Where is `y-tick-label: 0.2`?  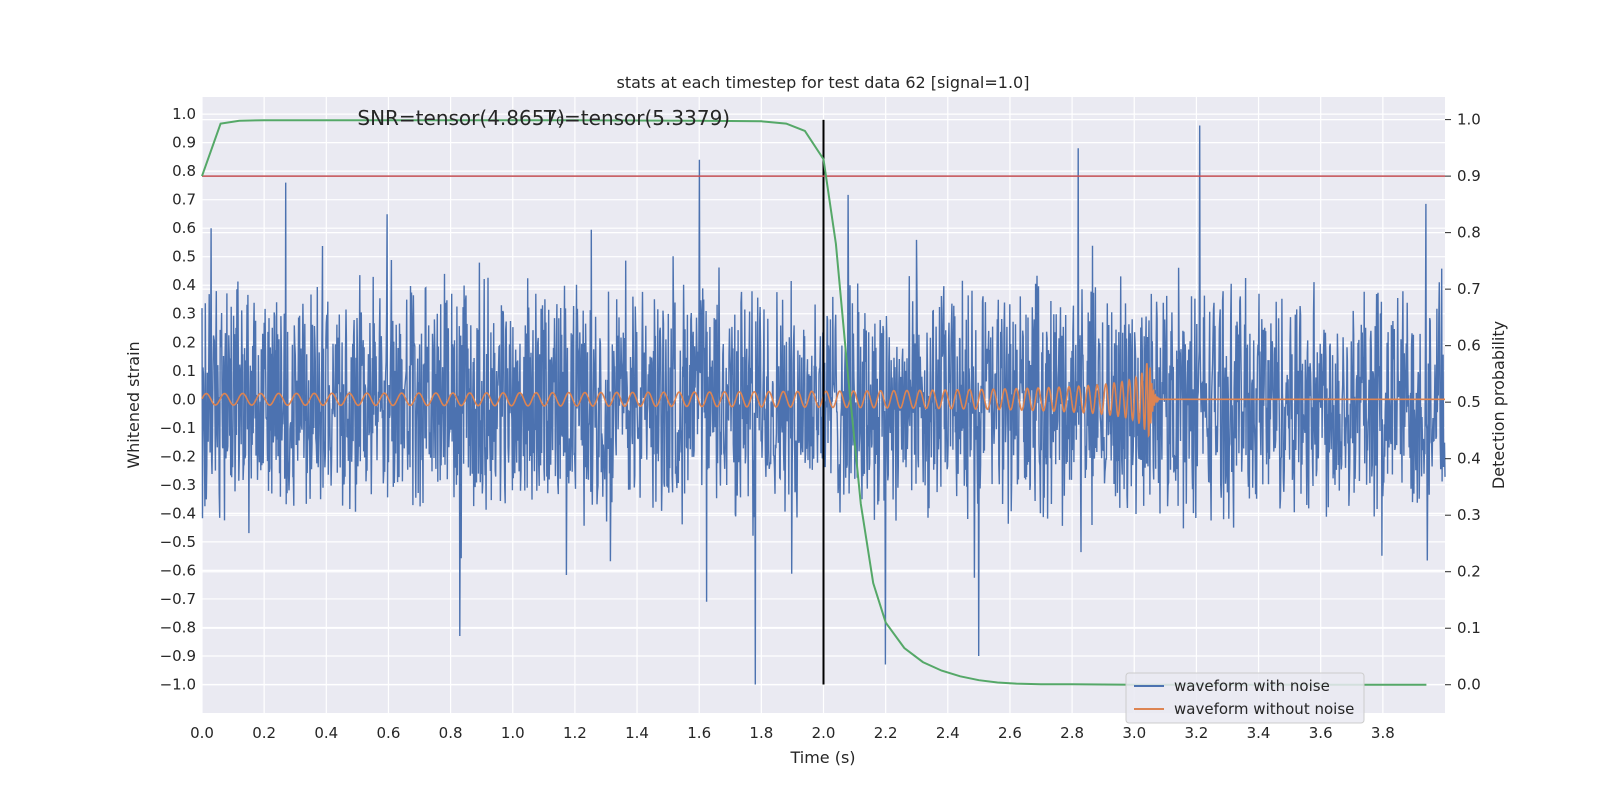 y-tick-label: 0.2 is located at coordinates (184, 342).